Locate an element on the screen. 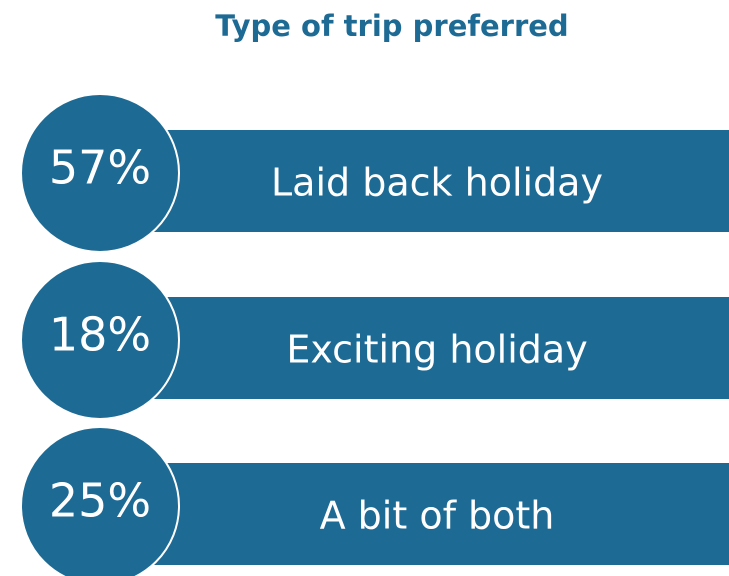 This screenshot has width=729, height=576. chart-title: Type of trip preferred is located at coordinates (391, 26).